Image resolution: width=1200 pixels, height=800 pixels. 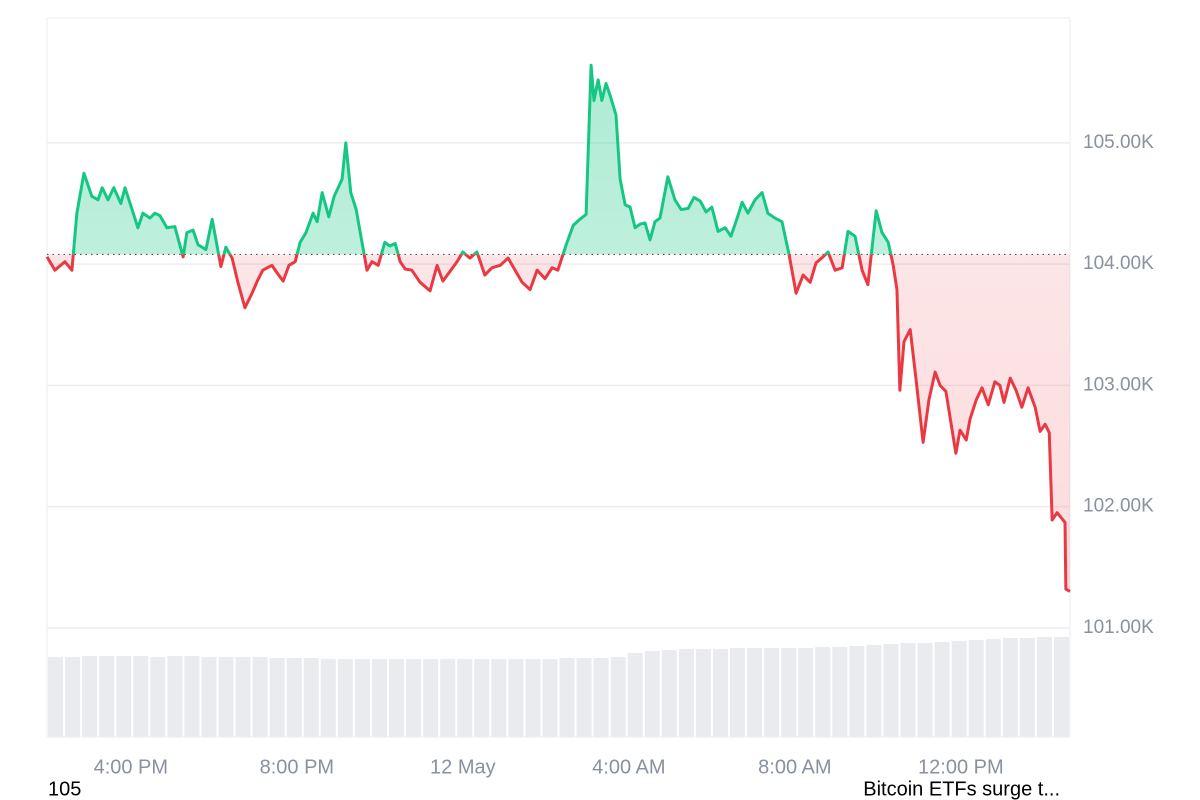 What do you see at coordinates (131, 767) in the screenshot?
I see `x-tick-label: 4:00 PM` at bounding box center [131, 767].